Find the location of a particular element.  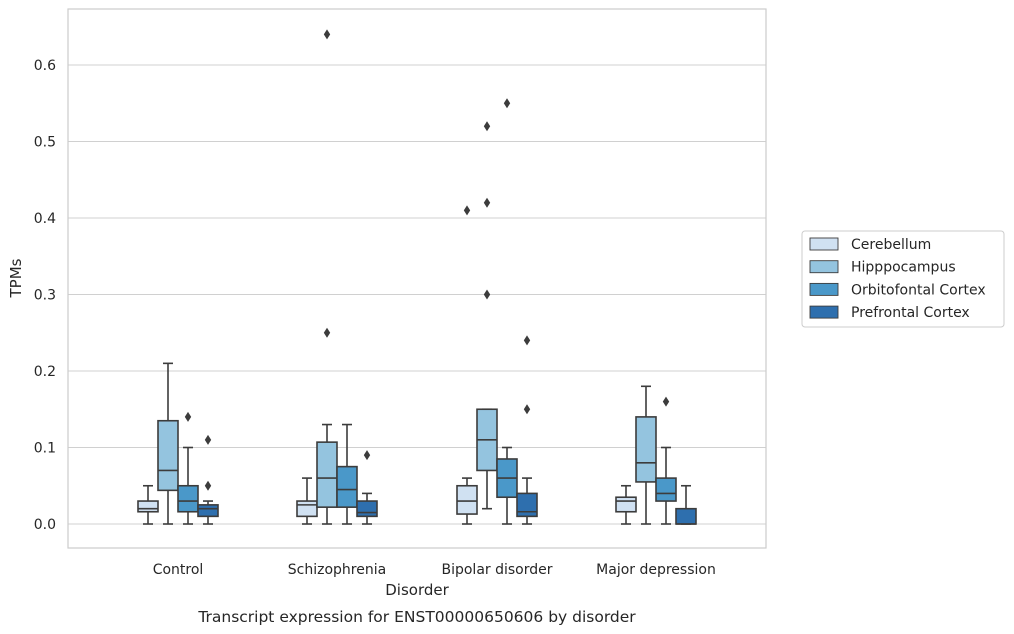

y-tick-label: 0.3 is located at coordinates (45, 296).